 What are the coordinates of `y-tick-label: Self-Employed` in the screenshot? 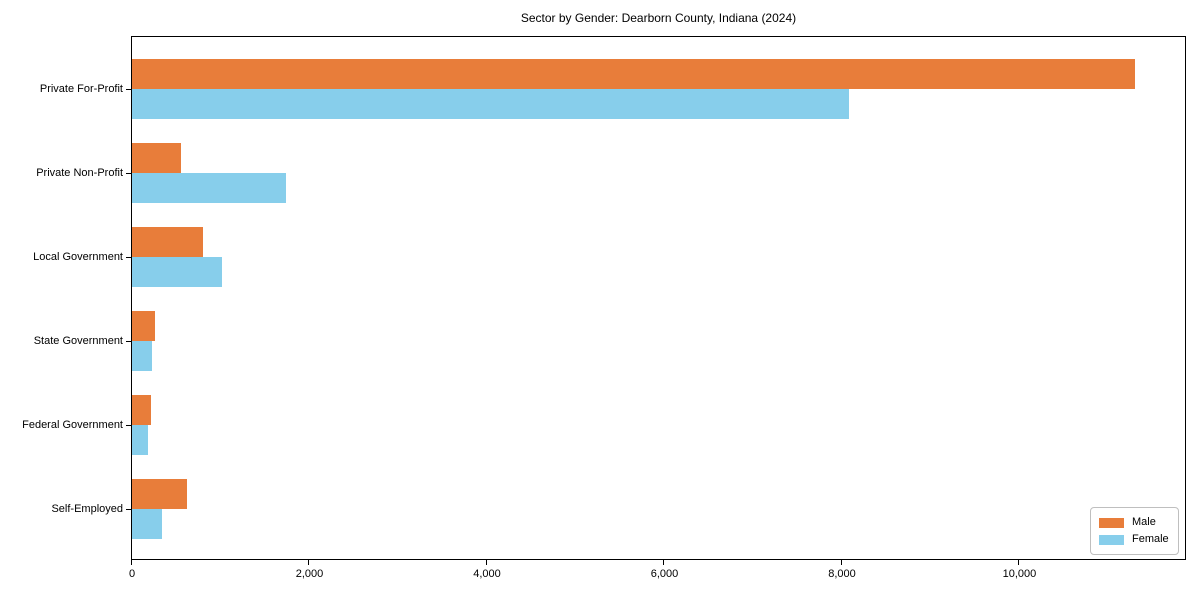 It's located at (87, 509).